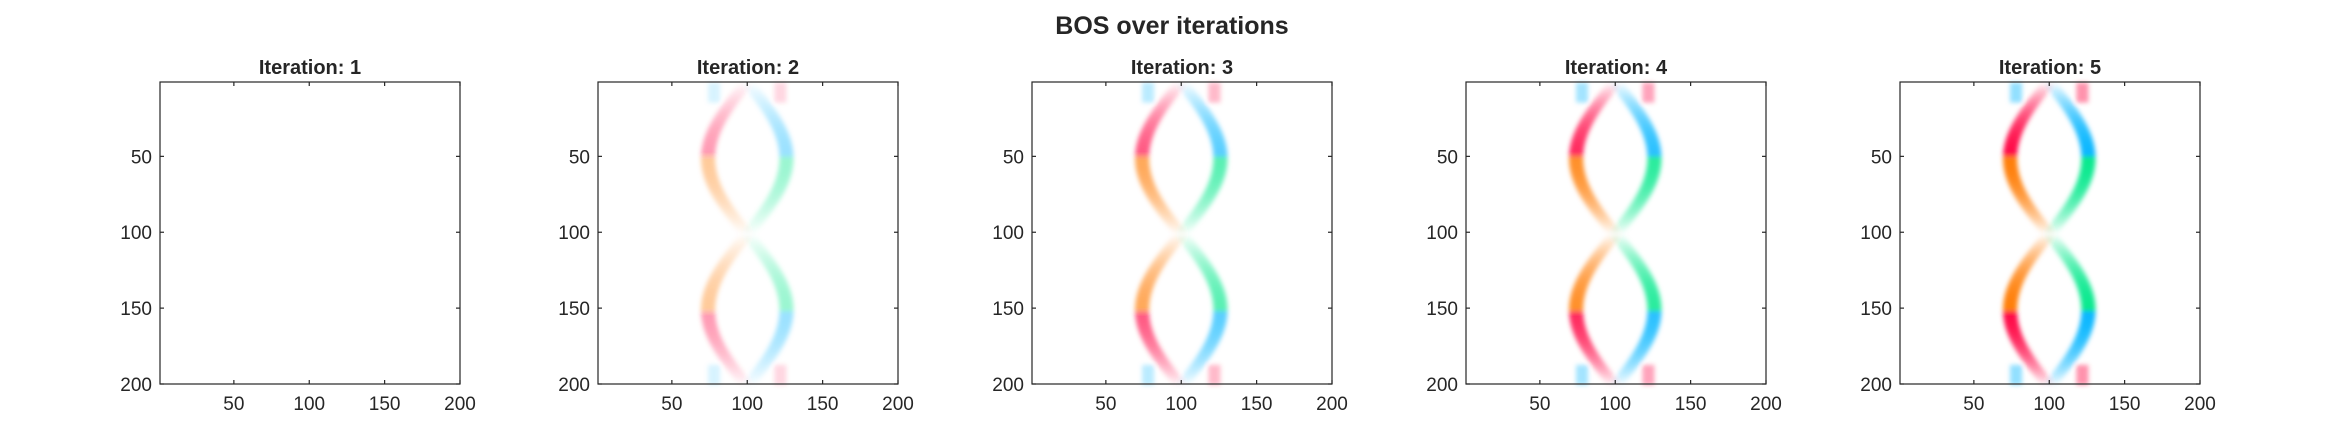 This screenshot has width=2344, height=422. What do you see at coordinates (2050, 68) in the screenshot?
I see `subplot-title: Iteration: 5` at bounding box center [2050, 68].